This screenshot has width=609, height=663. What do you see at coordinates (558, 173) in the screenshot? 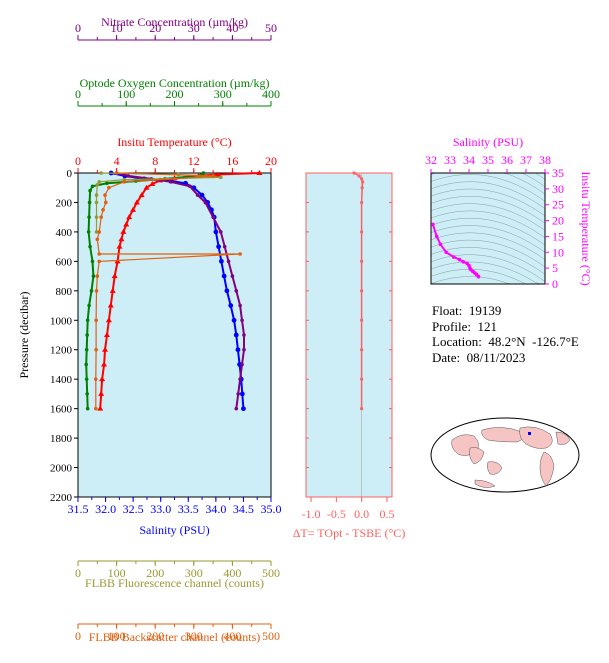
I see `ts-temperature-tick-label: 35` at bounding box center [558, 173].